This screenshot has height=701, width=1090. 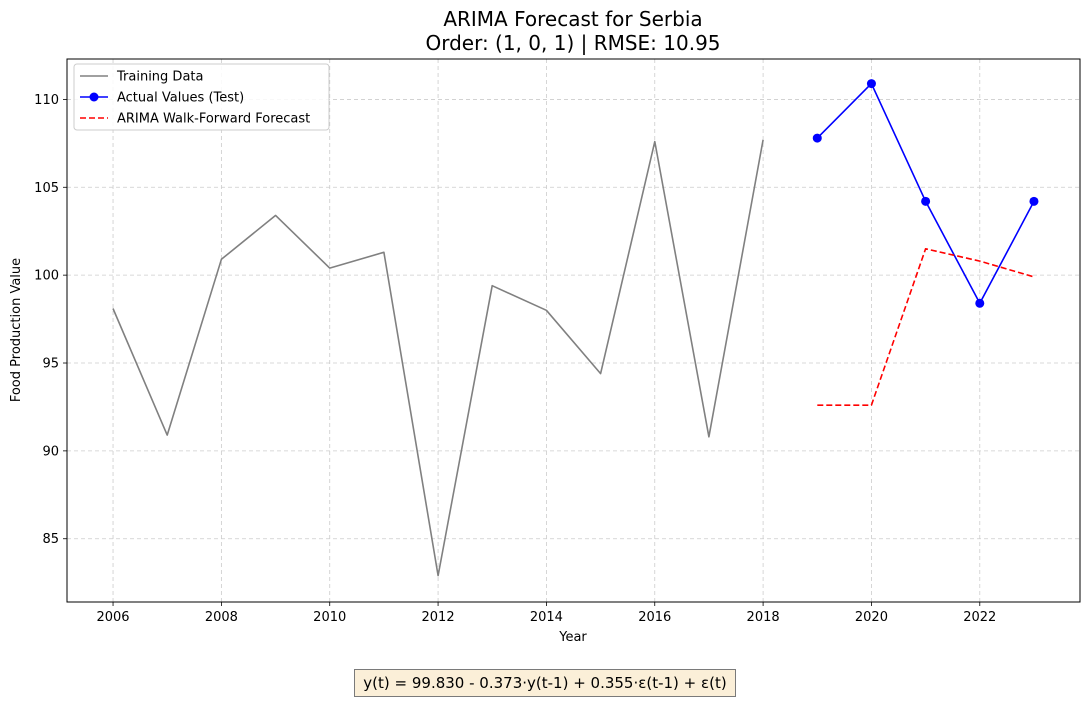 I want to click on x-axis-label: Year, so click(x=572, y=637).